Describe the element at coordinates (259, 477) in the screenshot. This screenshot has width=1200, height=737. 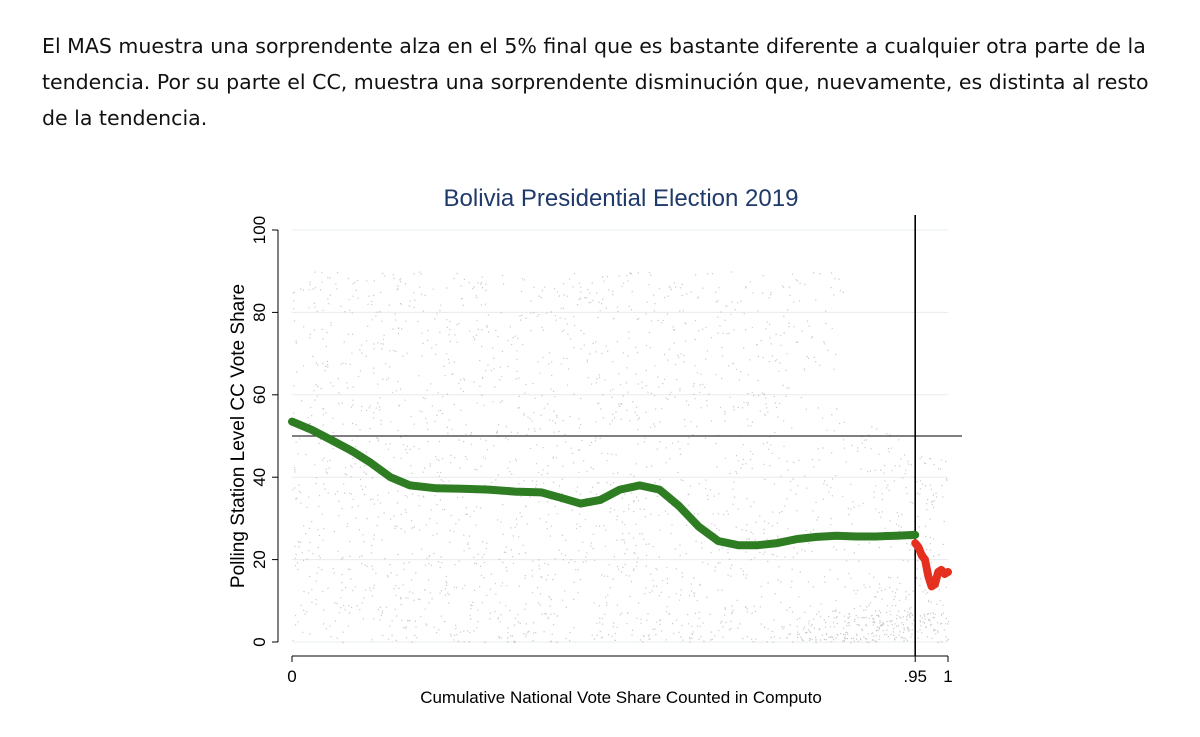
I see `y-tick-label-2: 40` at that location.